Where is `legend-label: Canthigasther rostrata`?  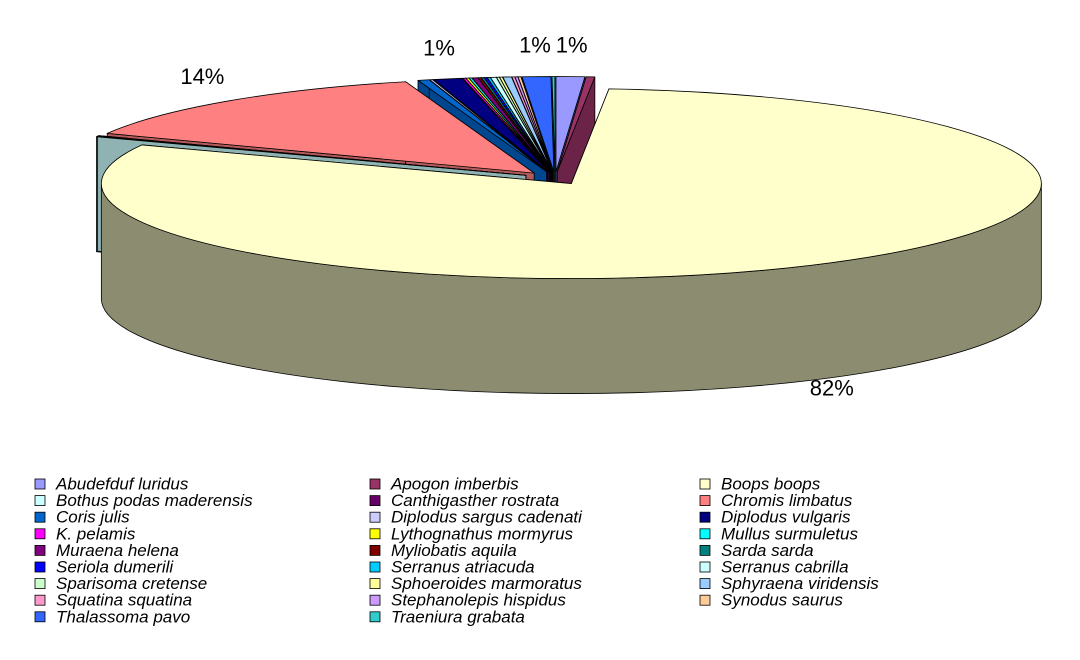
legend-label: Canthigasther rostrata is located at coordinates (475, 500).